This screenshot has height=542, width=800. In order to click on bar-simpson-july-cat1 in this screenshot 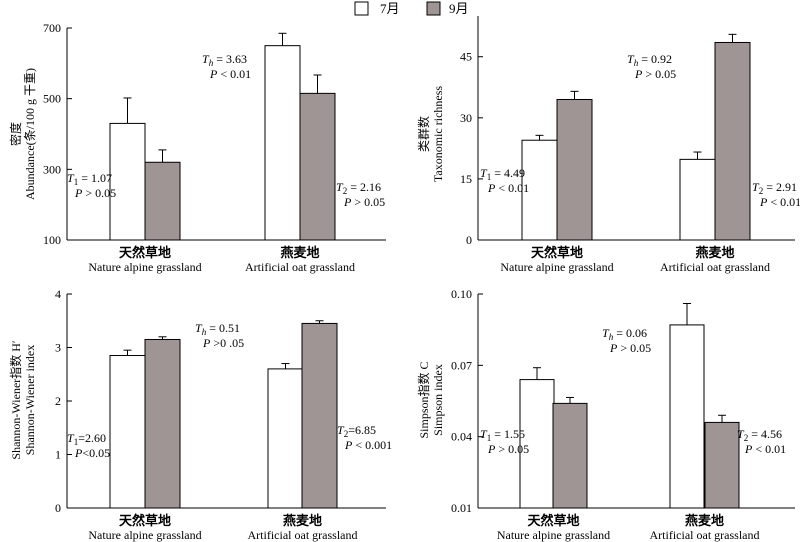, I will do `click(537, 444)`.